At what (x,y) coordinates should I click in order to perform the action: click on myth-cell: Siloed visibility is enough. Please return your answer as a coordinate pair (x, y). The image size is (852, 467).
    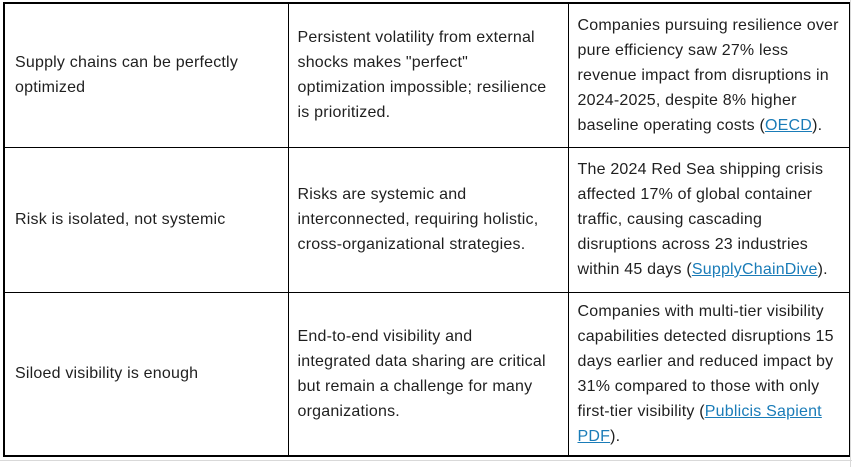
    Looking at the image, I should click on (146, 374).